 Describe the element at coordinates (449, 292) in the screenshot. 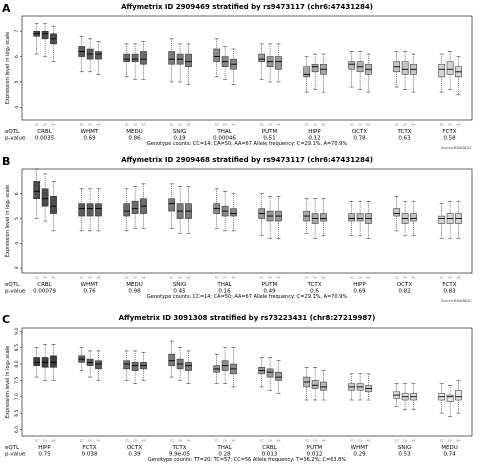

I see `pvalue-label: 0.83` at that location.